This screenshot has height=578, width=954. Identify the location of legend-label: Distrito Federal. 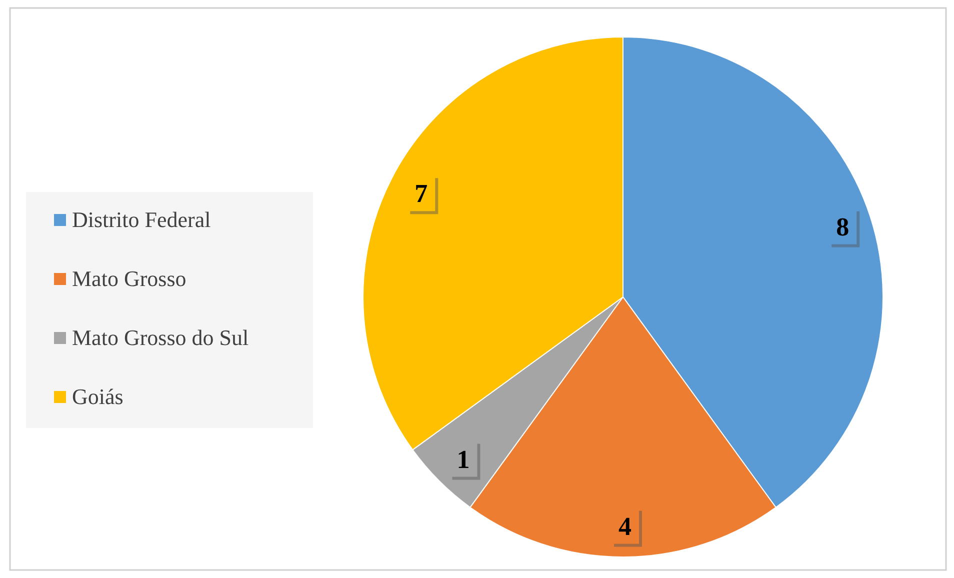
(141, 219).